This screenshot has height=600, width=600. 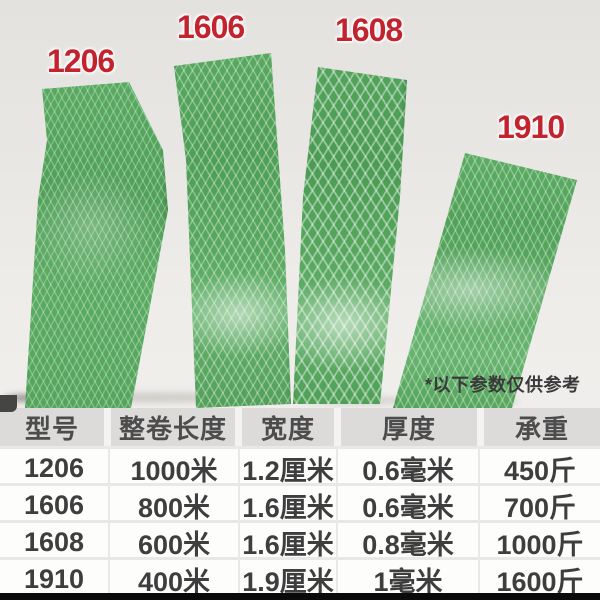 What do you see at coordinates (54, 505) in the screenshot?
I see `spec-cell: 1606` at bounding box center [54, 505].